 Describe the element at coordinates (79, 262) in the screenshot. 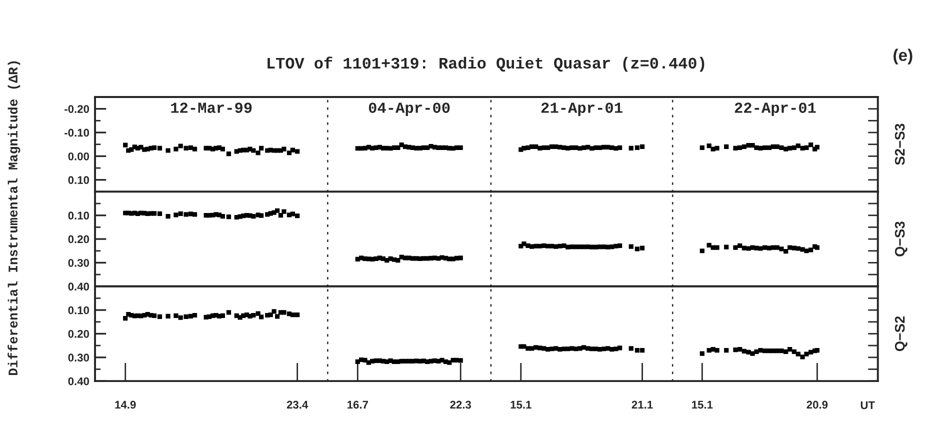

I see `y-tick-label: 0.30` at that location.